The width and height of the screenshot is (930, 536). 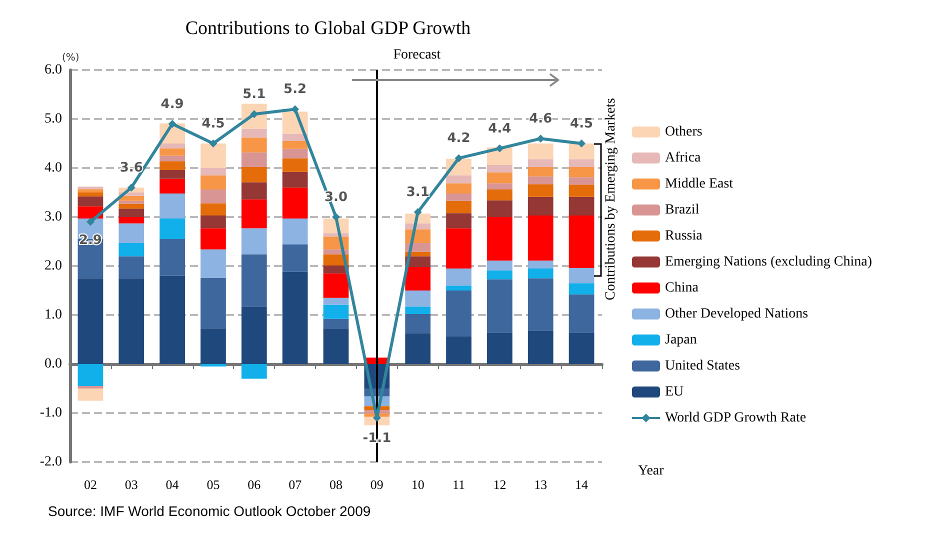 What do you see at coordinates (459, 484) in the screenshot?
I see `x-tick-label: 11` at bounding box center [459, 484].